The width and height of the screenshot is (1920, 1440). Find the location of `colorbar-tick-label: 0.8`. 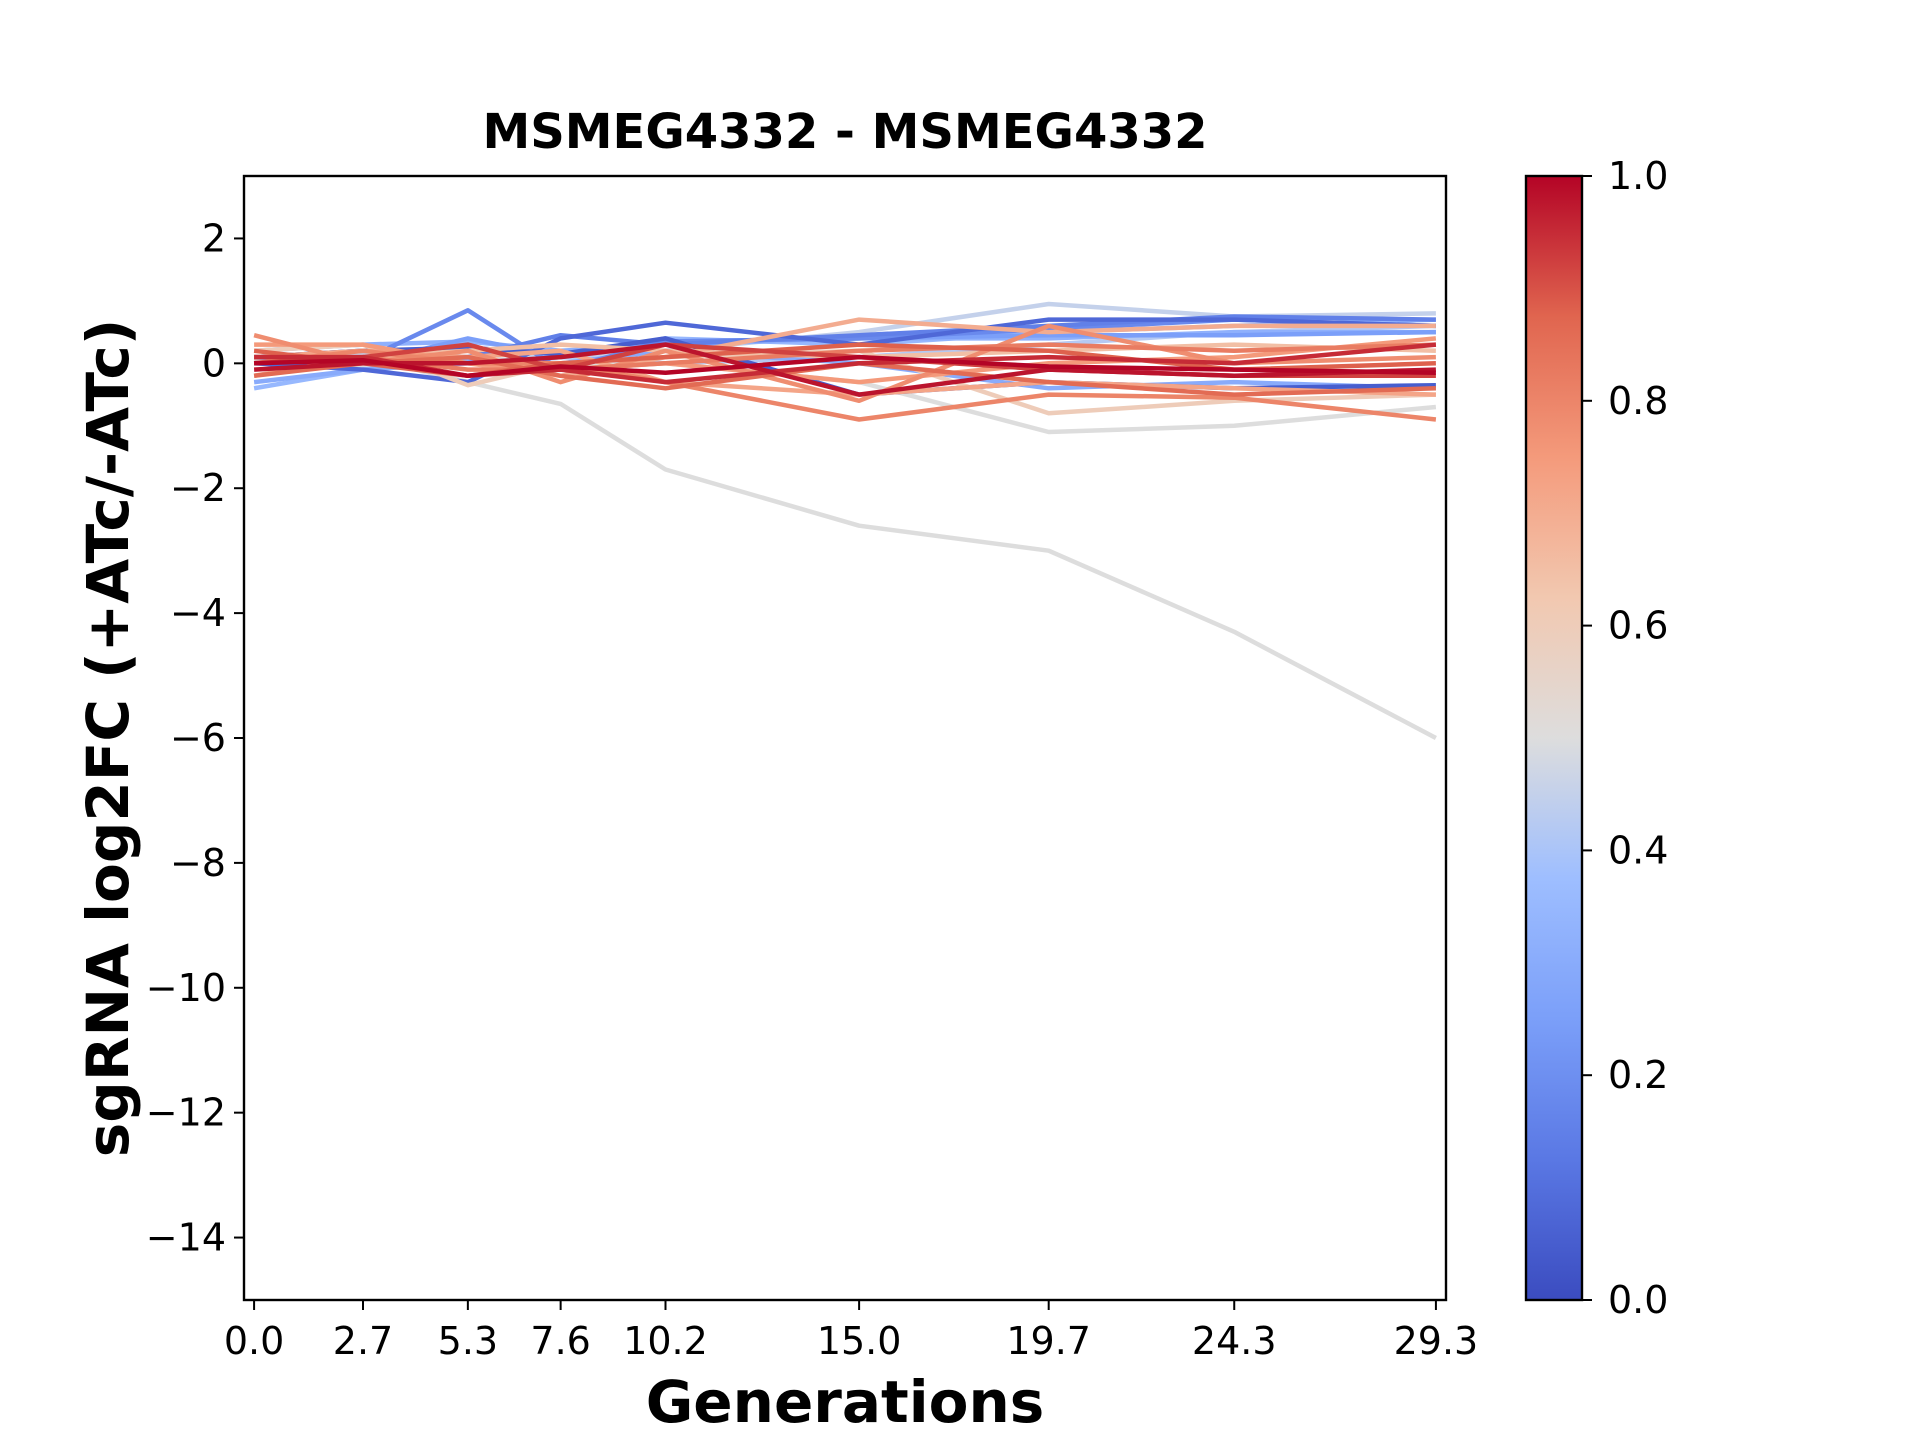

colorbar-tick-label: 0.8 is located at coordinates (1638, 401).